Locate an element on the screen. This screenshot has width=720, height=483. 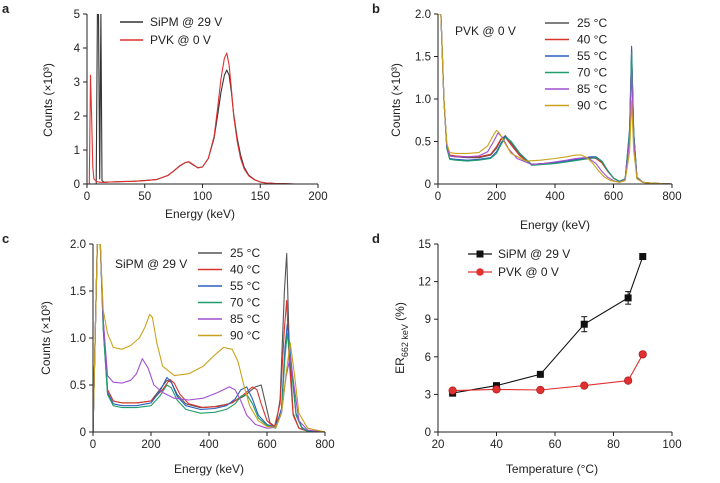
plot-annotation: PVK @ 0 V is located at coordinates (485, 31).